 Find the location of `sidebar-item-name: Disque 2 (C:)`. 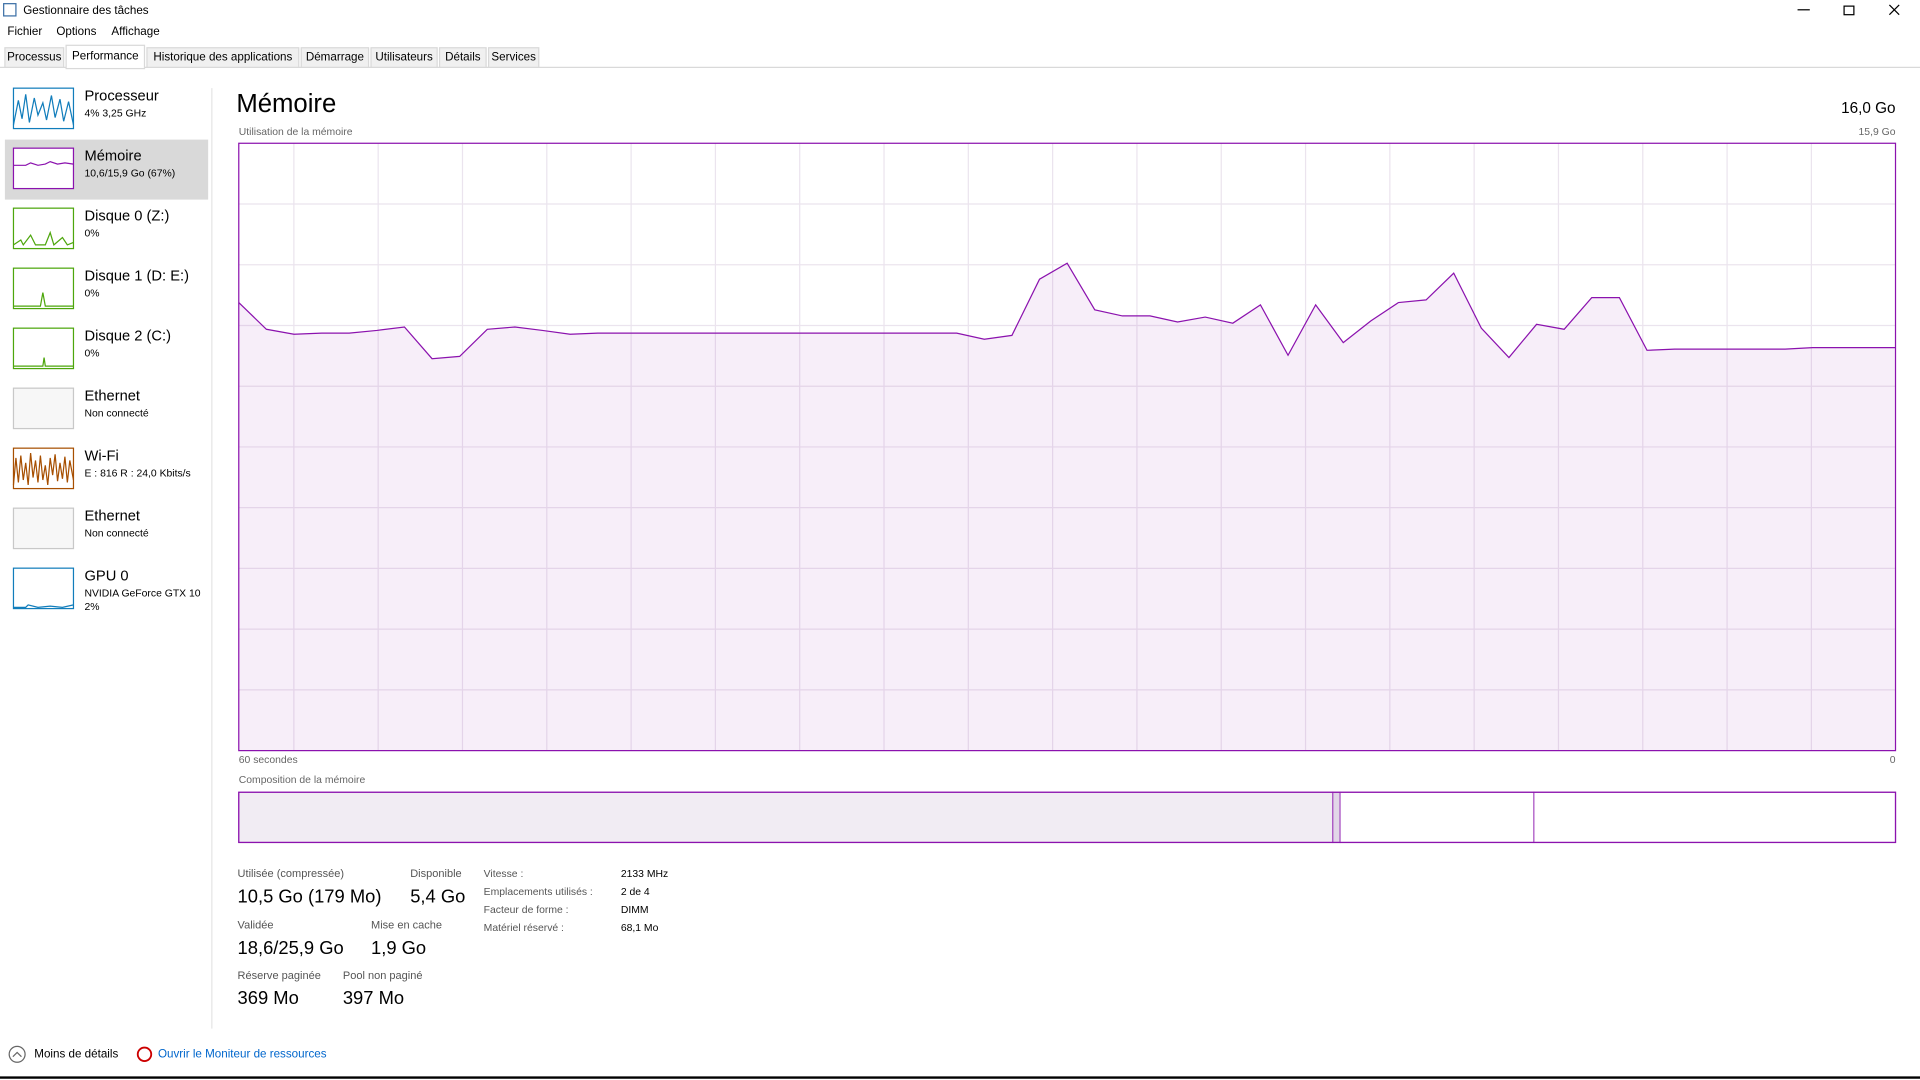

sidebar-item-name: Disque 2 (C:) is located at coordinates (127, 337).